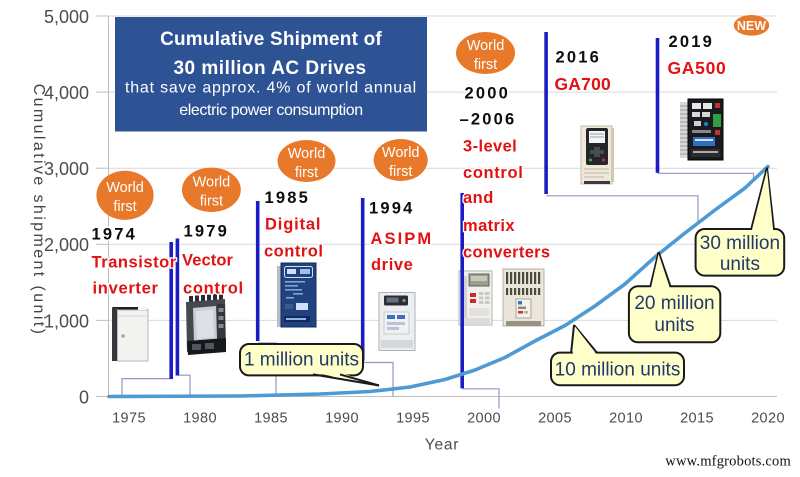 This screenshot has width=800, height=477. I want to click on svg-text: 5,000, so click(66, 17).